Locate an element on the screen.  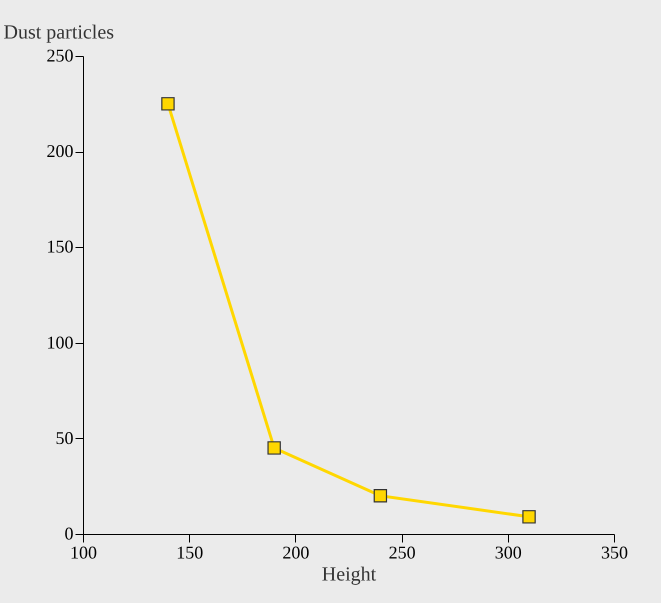
x-axis-title: Height is located at coordinates (349, 575).